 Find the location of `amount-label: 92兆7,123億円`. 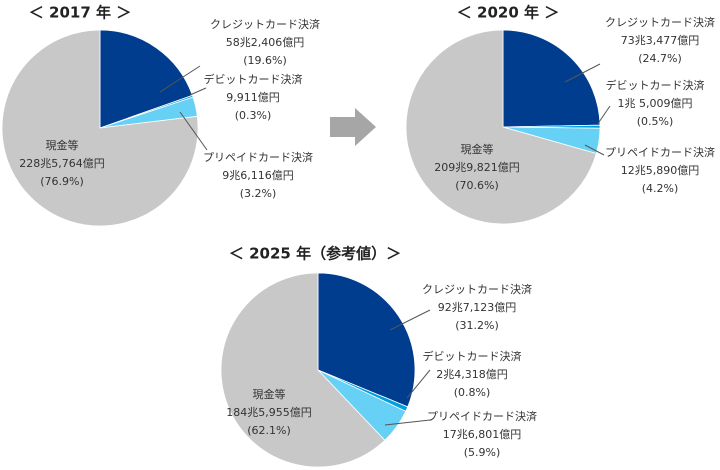

amount-label: 92兆7,123億円 is located at coordinates (477, 307).